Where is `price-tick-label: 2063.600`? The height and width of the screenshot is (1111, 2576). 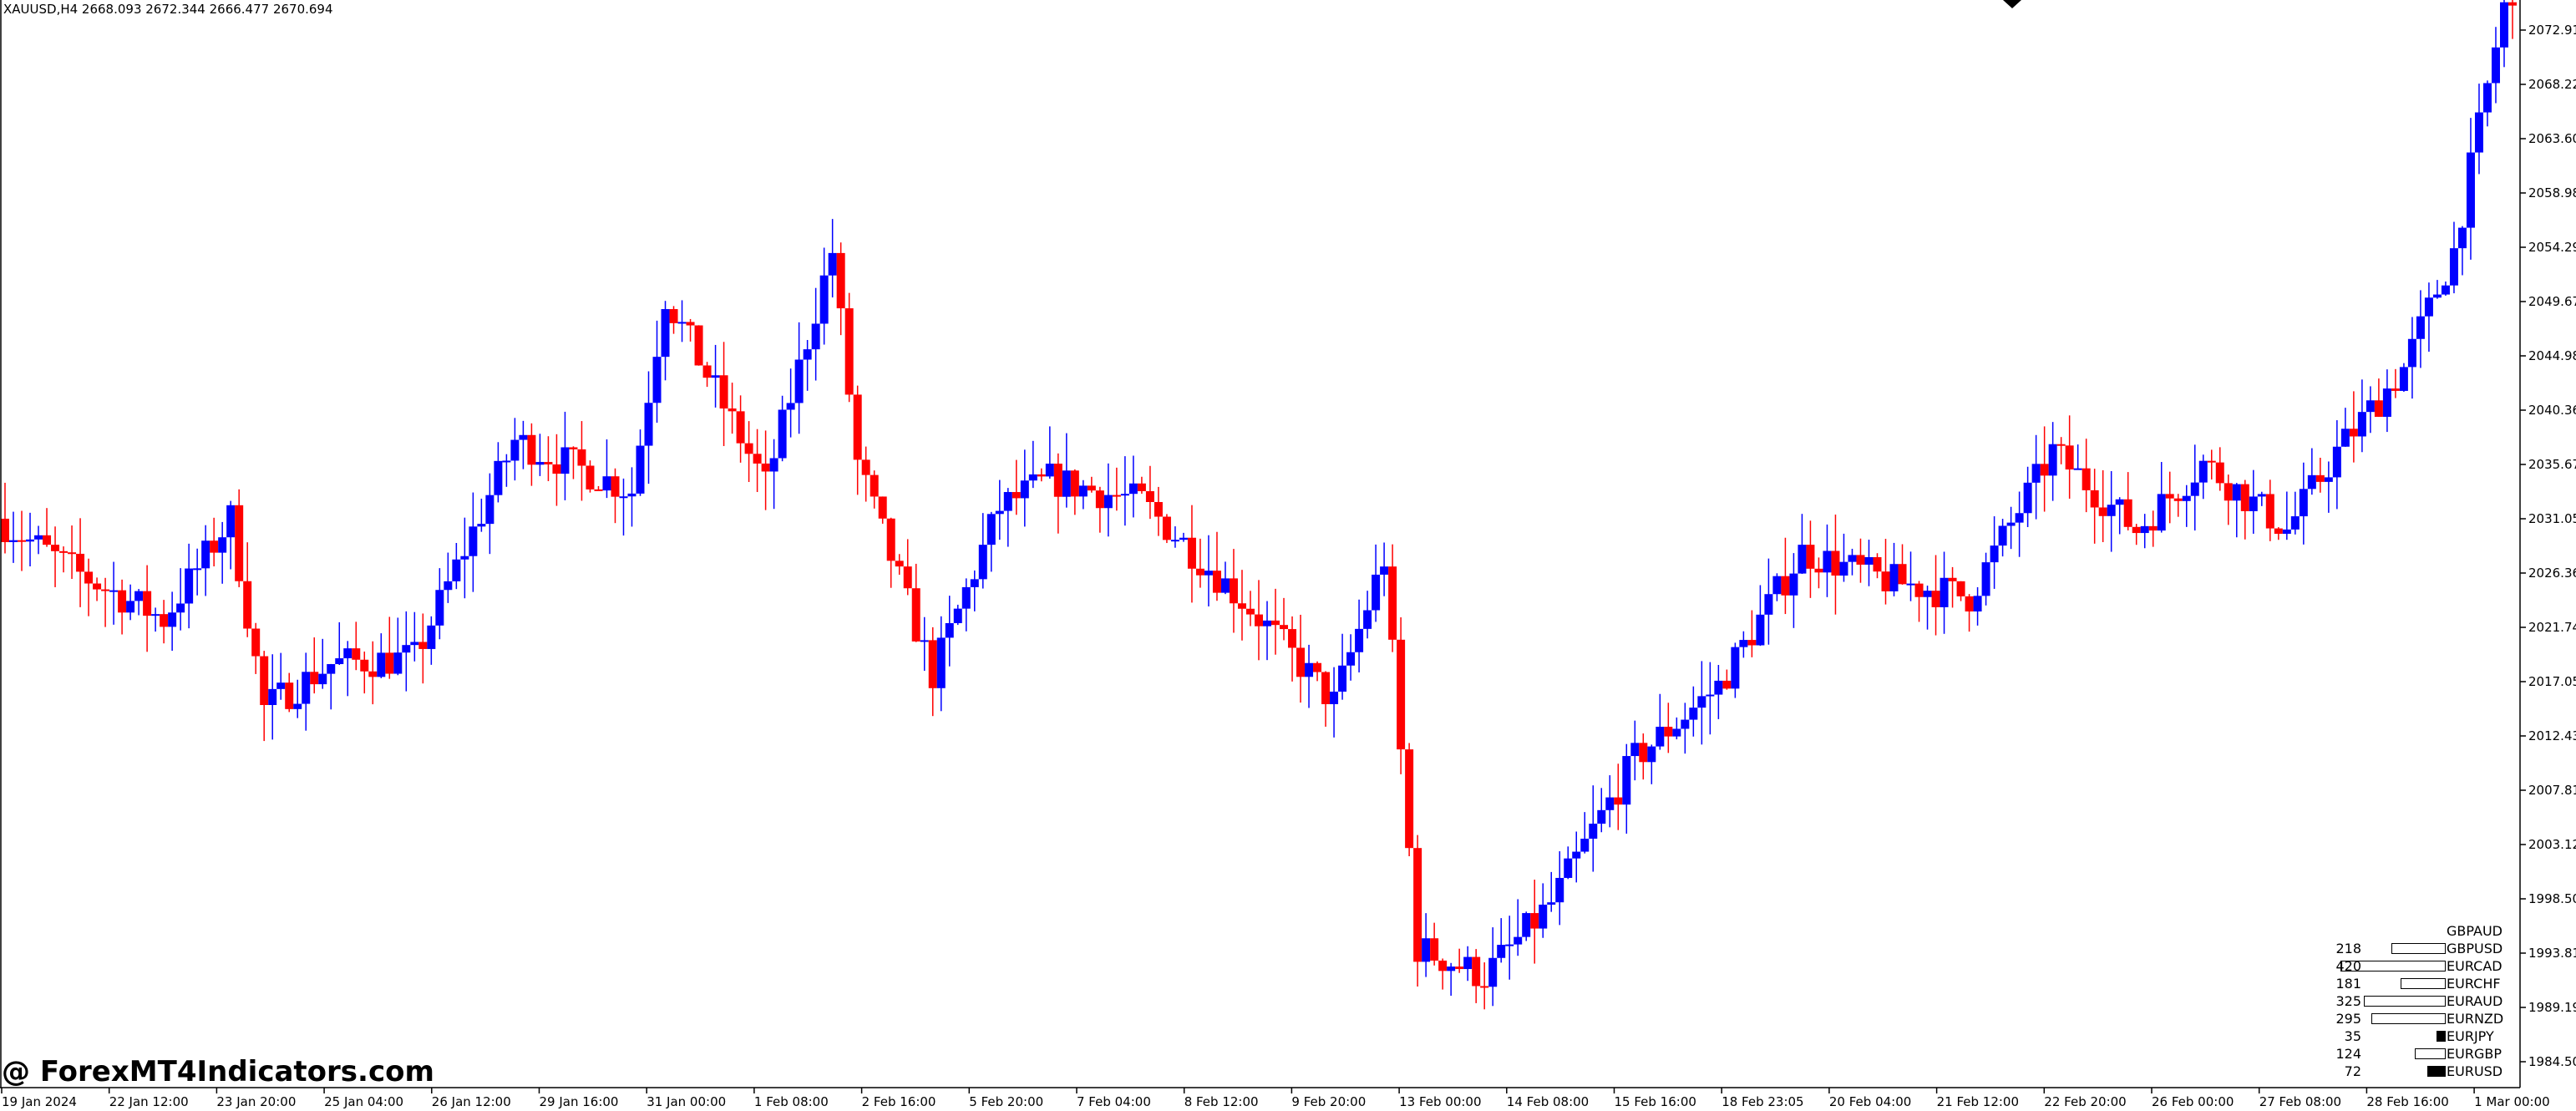
price-tick-label: 2063.600 is located at coordinates (2552, 138).